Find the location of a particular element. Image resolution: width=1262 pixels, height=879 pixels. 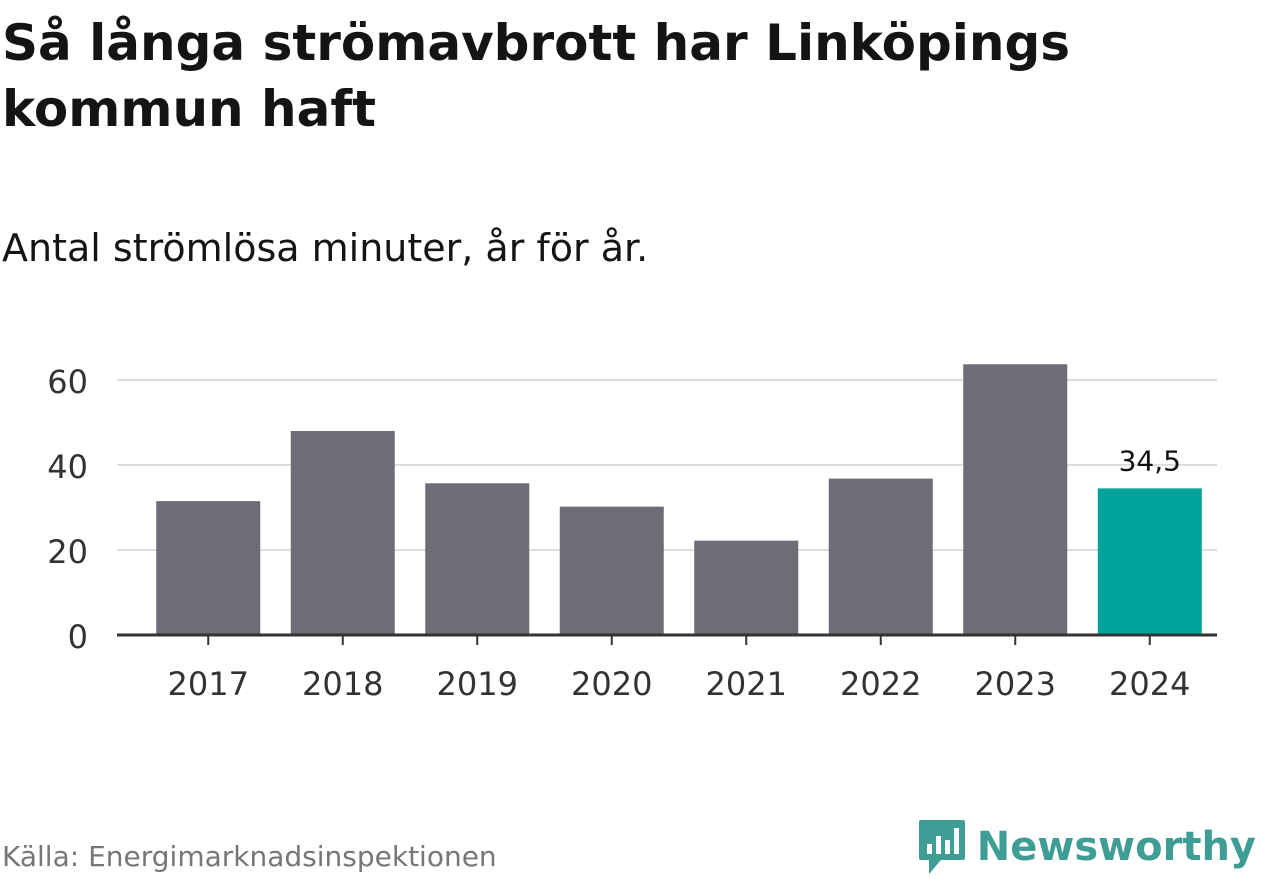

y-tick-label: 0 is located at coordinates (78, 637).